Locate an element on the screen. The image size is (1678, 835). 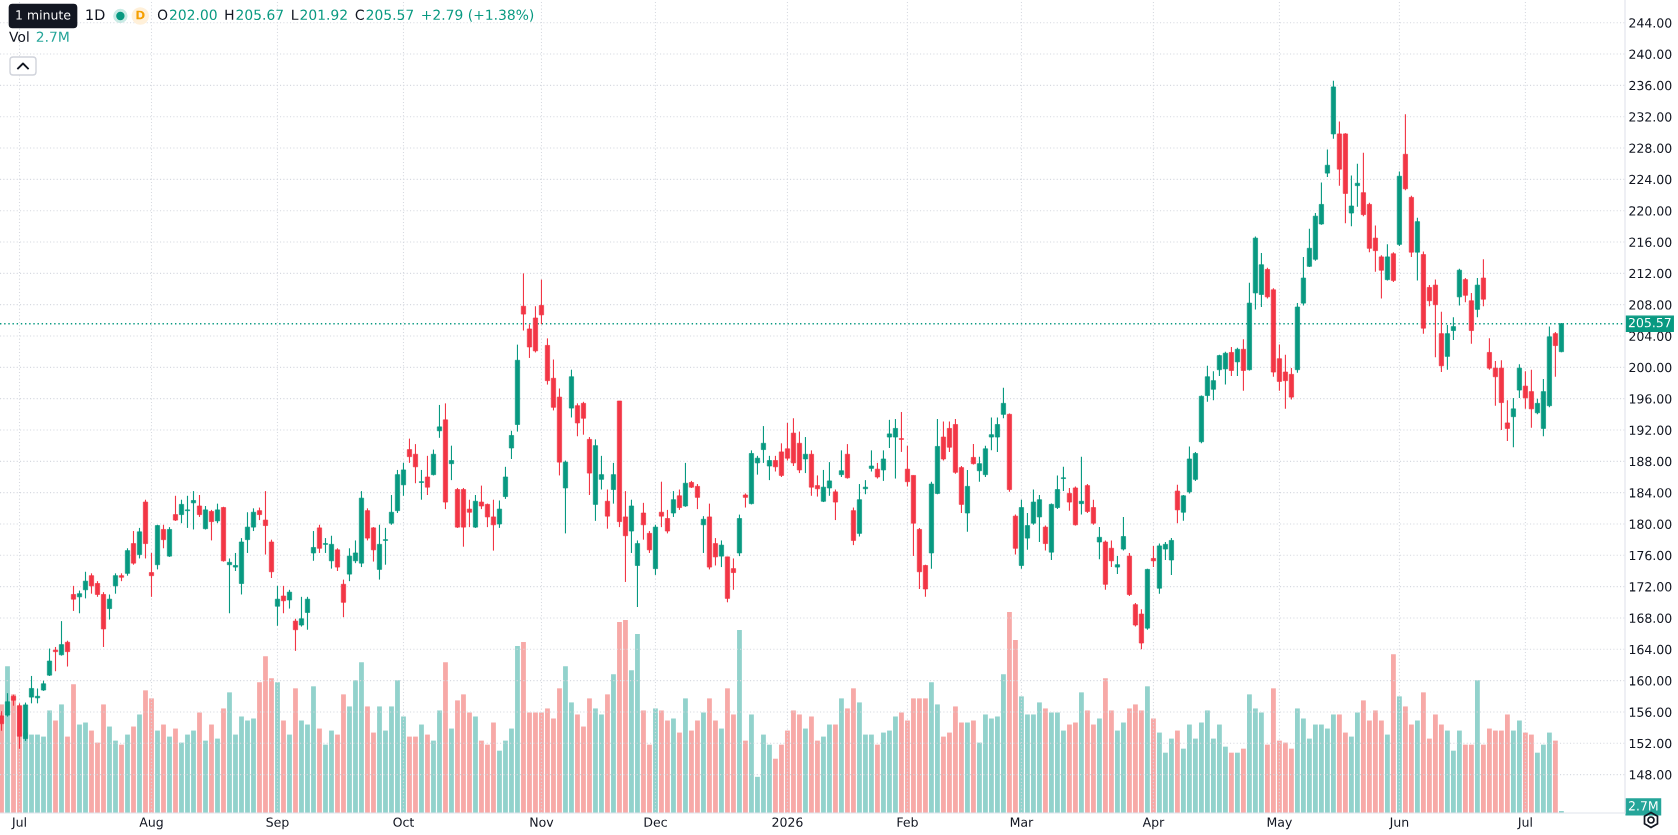
text: 2.7M is located at coordinates (1643, 806).